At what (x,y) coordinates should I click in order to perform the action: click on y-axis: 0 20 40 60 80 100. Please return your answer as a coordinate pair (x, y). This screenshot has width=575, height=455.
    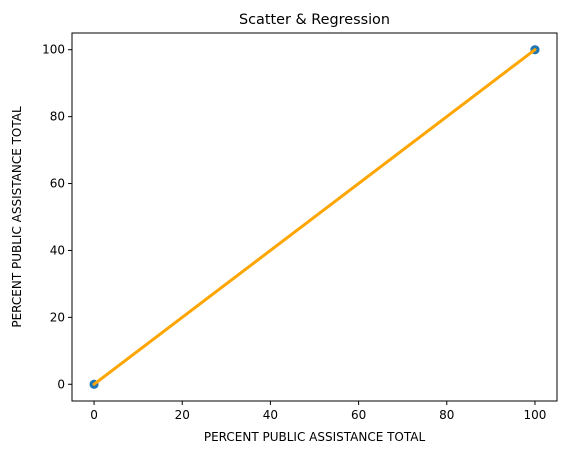
    Looking at the image, I should click on (57, 217).